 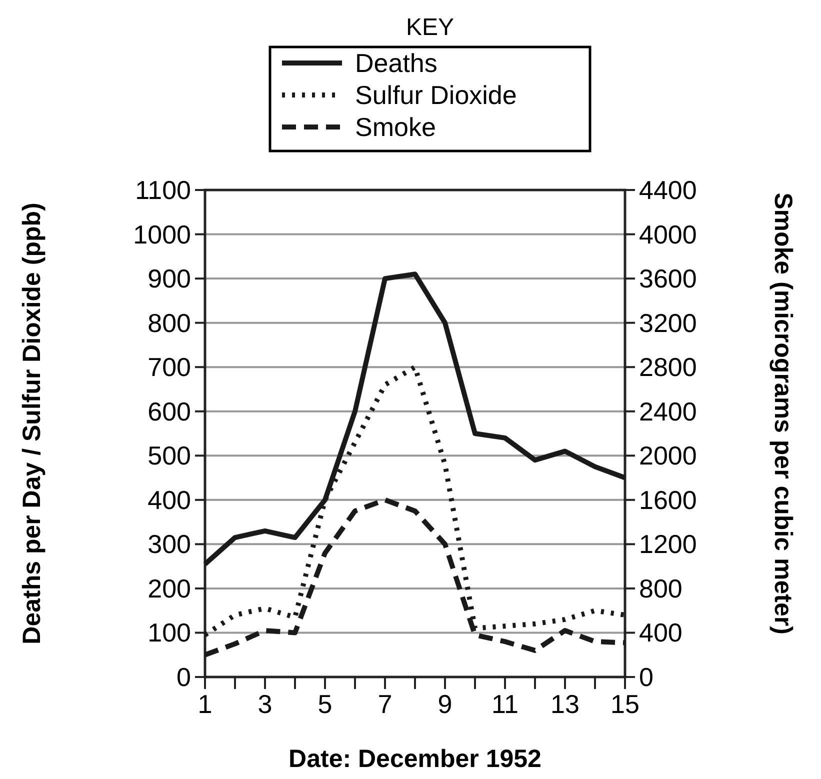 I want to click on x-tick-label: 15, so click(x=625, y=704).